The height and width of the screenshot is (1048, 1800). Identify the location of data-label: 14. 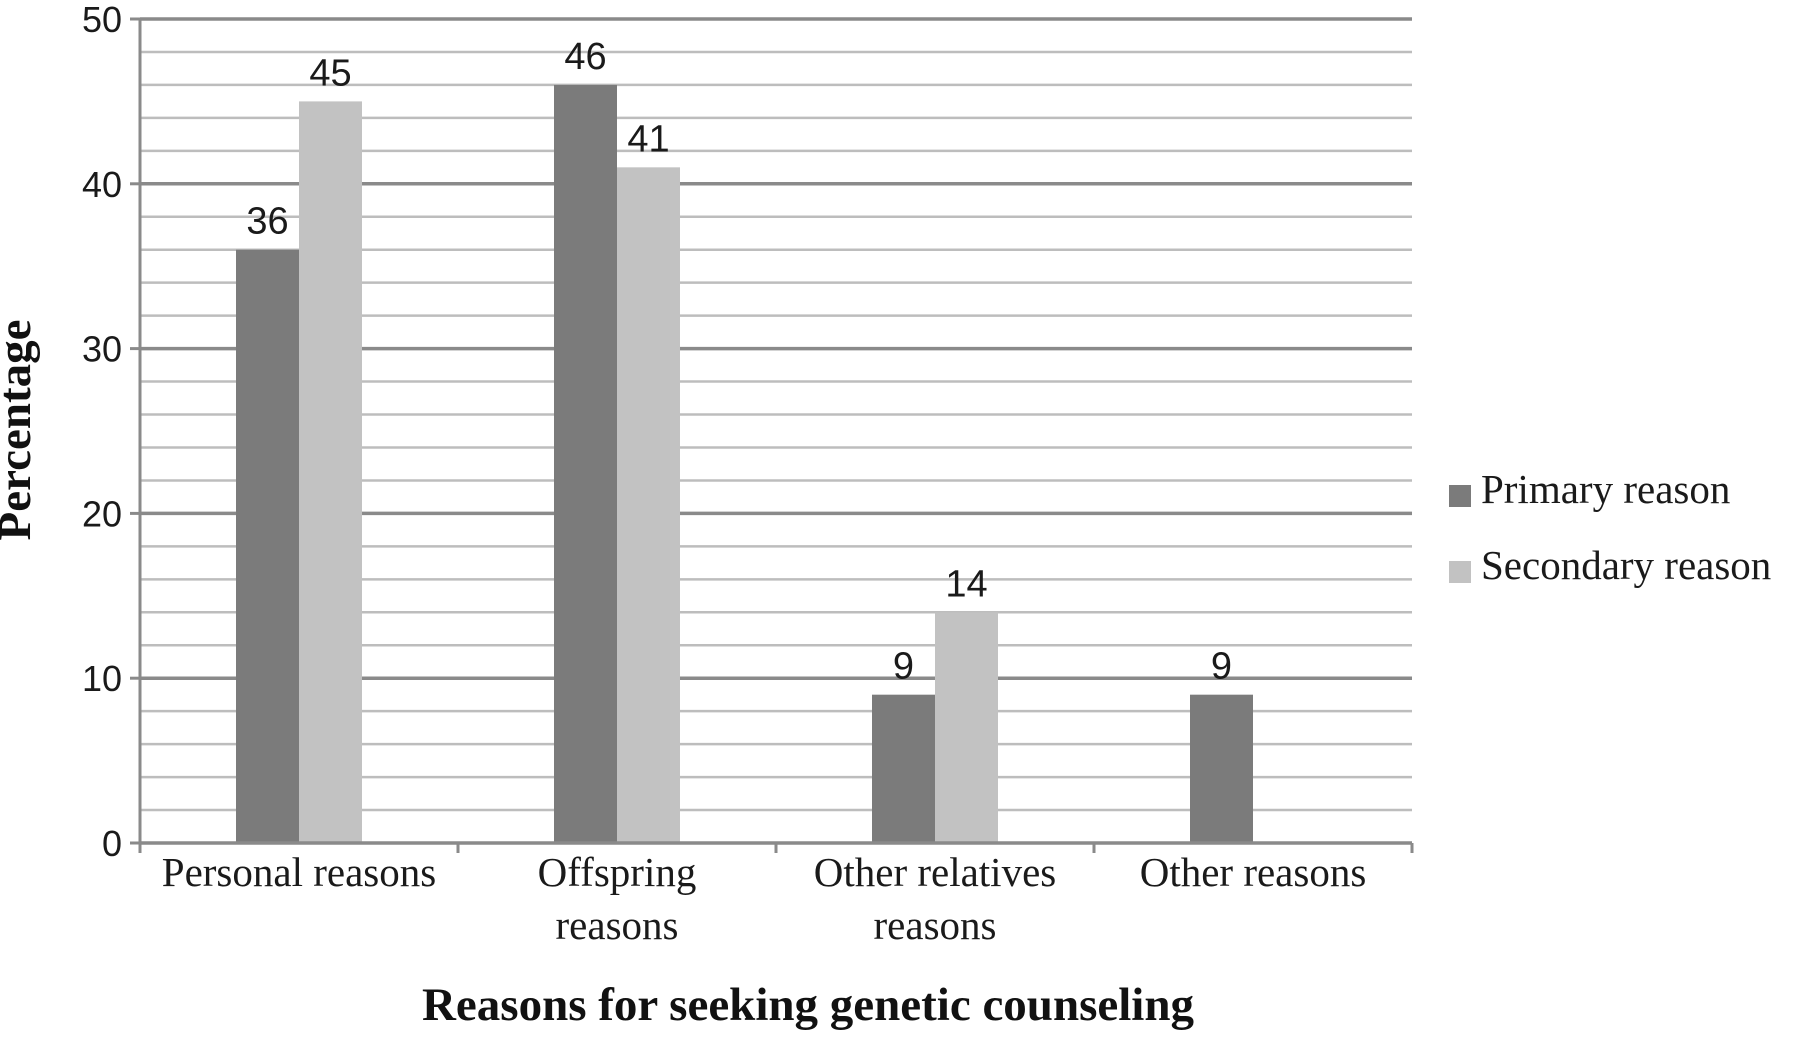
(966, 584).